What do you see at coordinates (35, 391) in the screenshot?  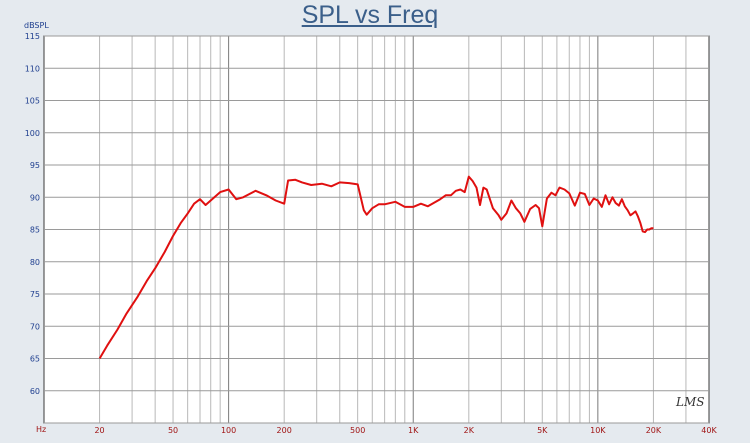 I see `y-tick-label: 60` at bounding box center [35, 391].